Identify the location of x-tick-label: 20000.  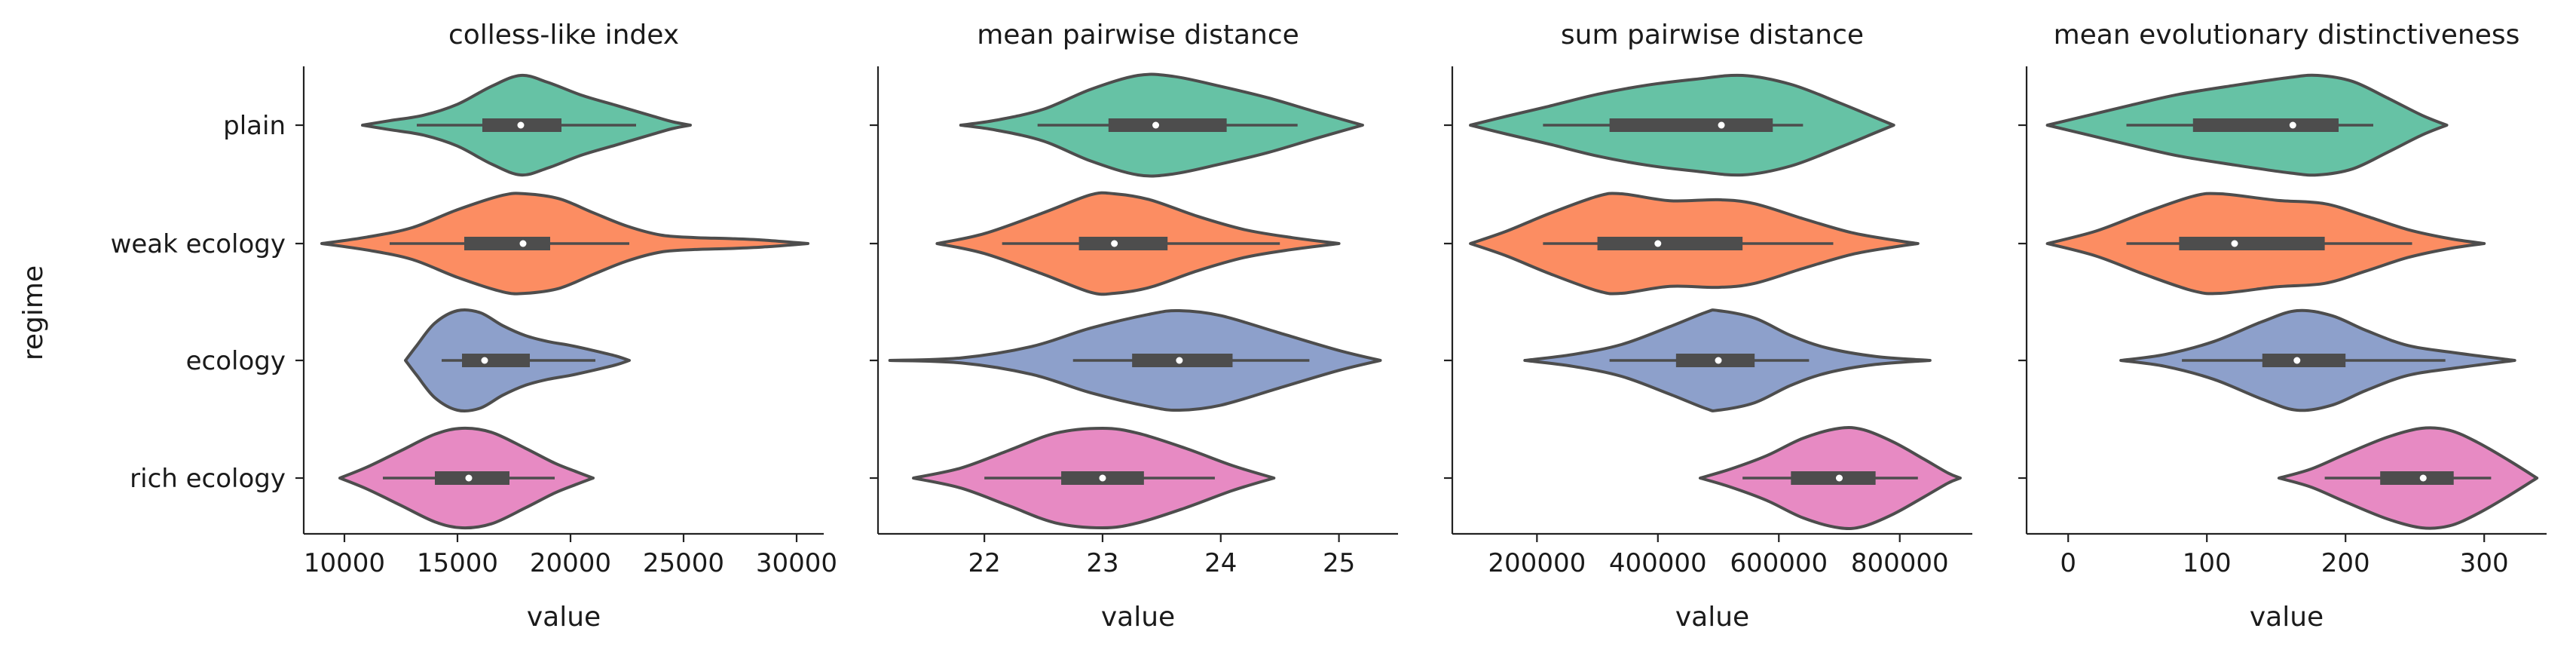
(570, 563).